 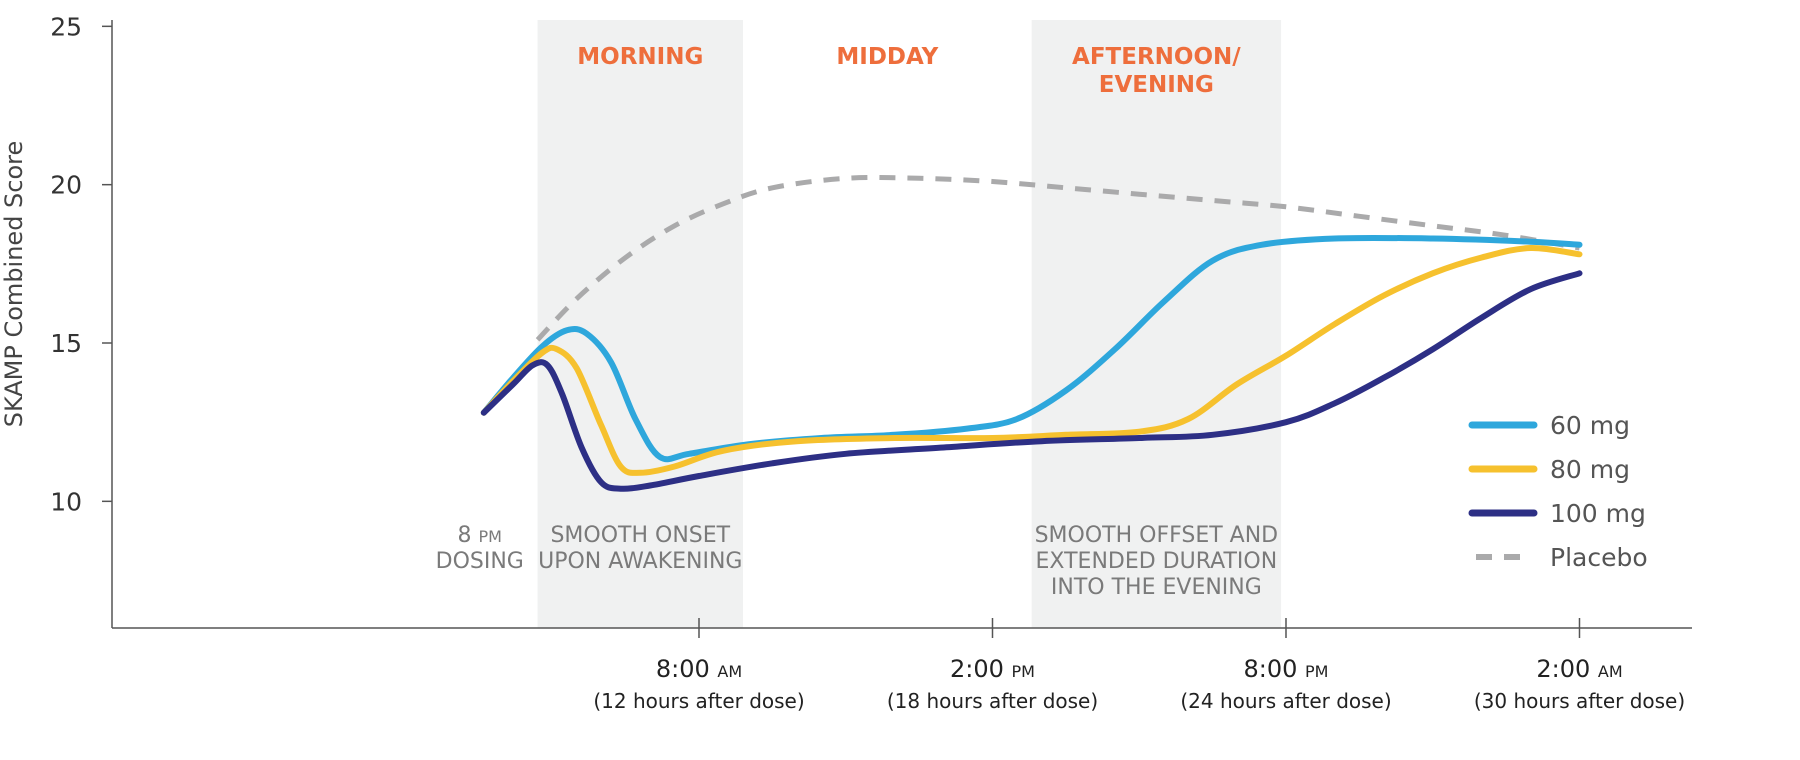 I want to click on y-axis-label: SKAMP Combined Score, so click(x=14, y=284).